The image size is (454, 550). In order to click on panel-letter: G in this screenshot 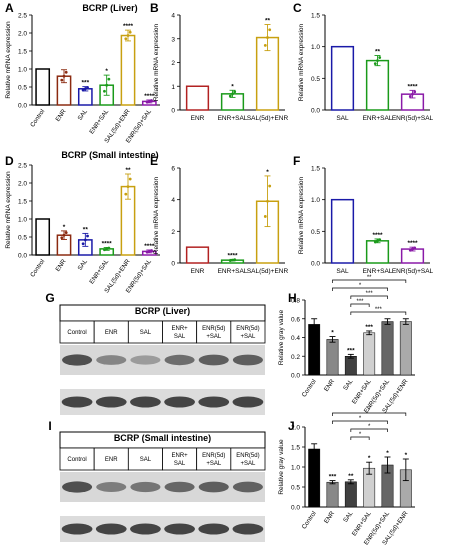, I will do `click(49, 298)`.